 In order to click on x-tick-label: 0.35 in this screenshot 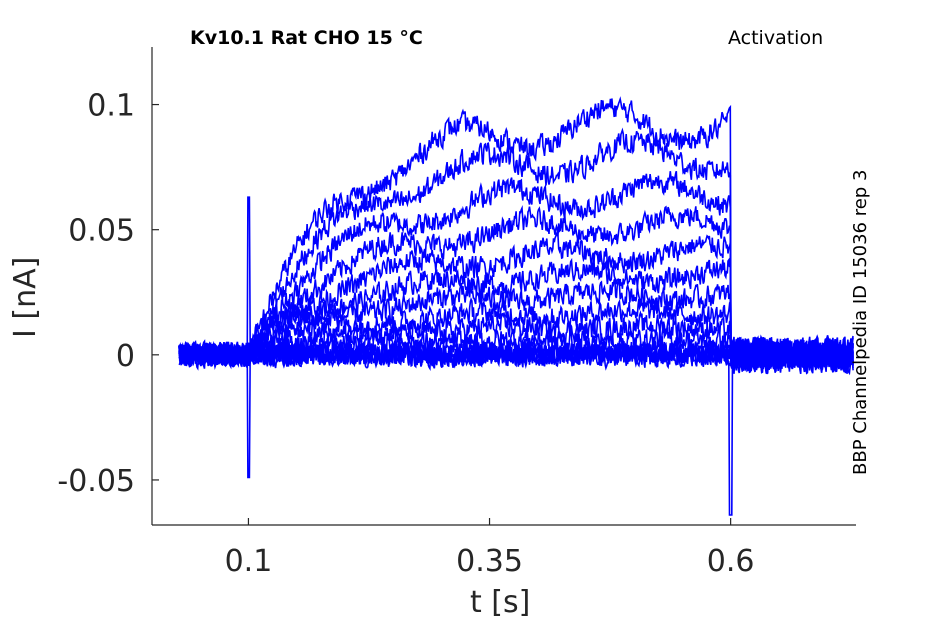, I will do `click(489, 561)`.